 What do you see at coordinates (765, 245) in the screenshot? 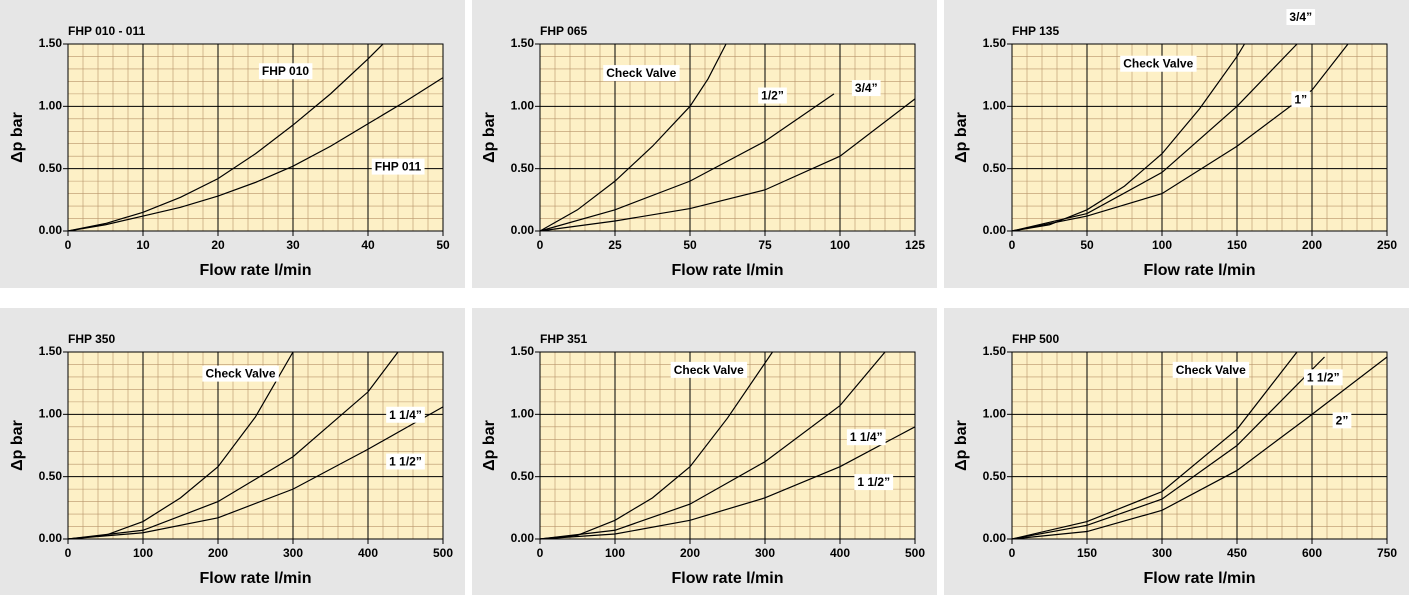
I see `x-tick-label: 75` at bounding box center [765, 245].